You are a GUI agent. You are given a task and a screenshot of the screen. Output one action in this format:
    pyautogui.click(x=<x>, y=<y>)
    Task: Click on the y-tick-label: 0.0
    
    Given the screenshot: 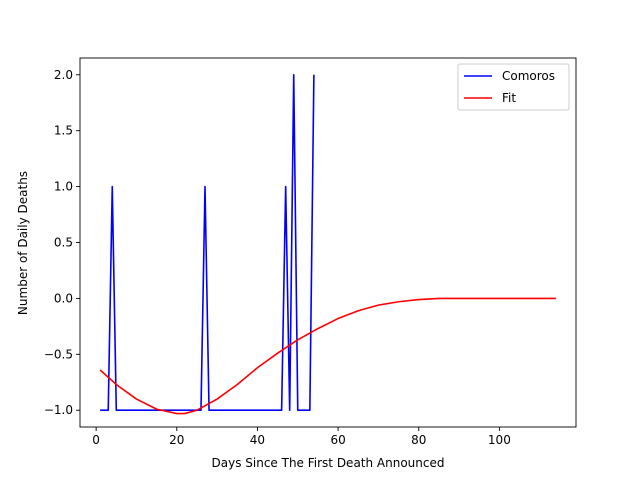 What is the action you would take?
    pyautogui.click(x=63, y=298)
    